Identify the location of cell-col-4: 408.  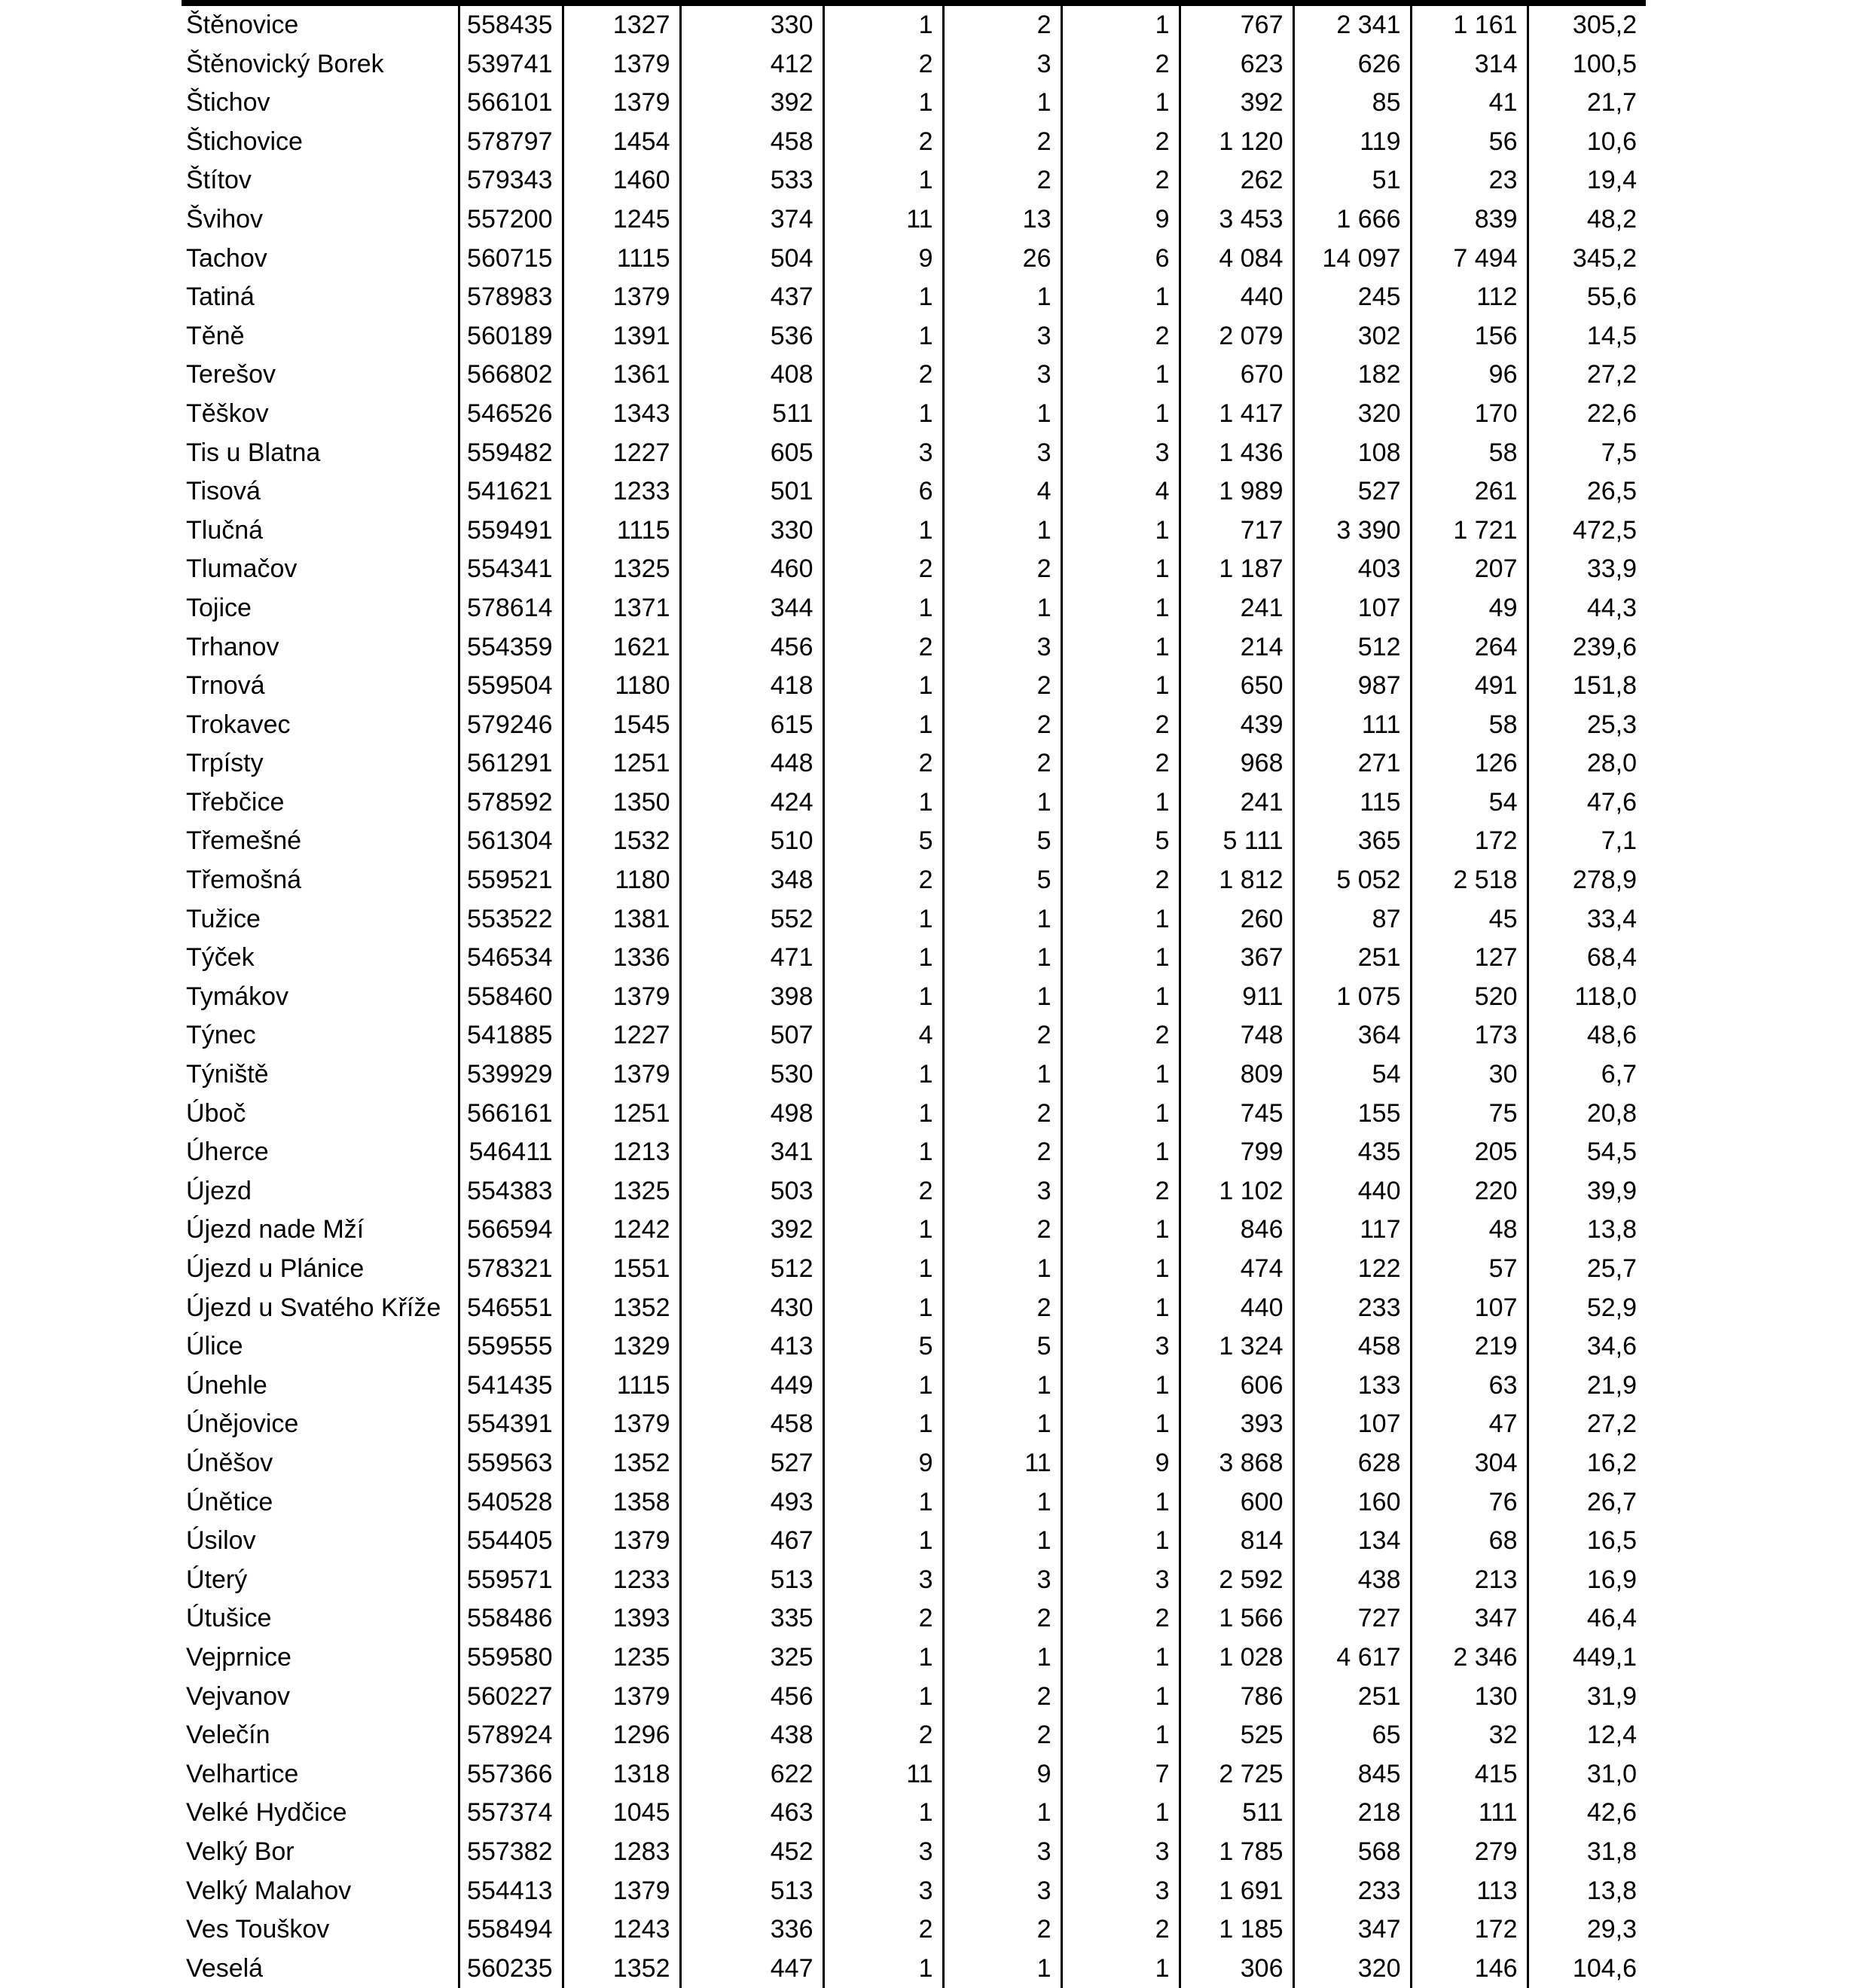
(751, 375).